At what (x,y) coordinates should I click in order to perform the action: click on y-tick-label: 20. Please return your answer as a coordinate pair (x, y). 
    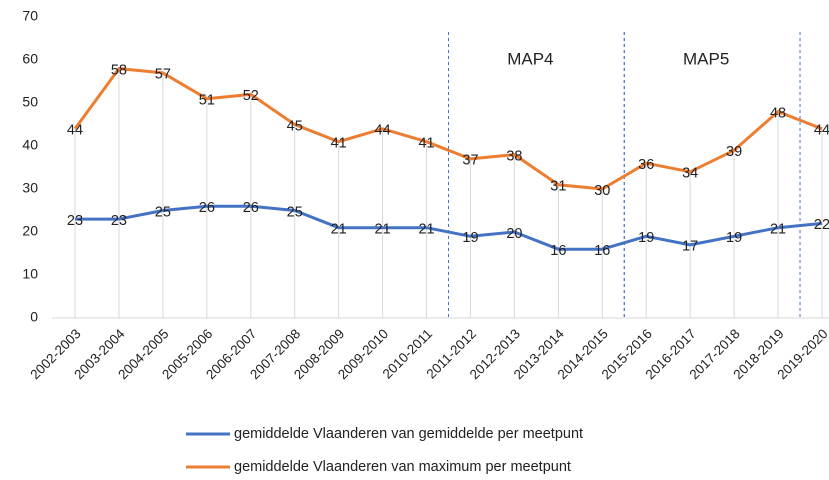
    Looking at the image, I should click on (30, 231).